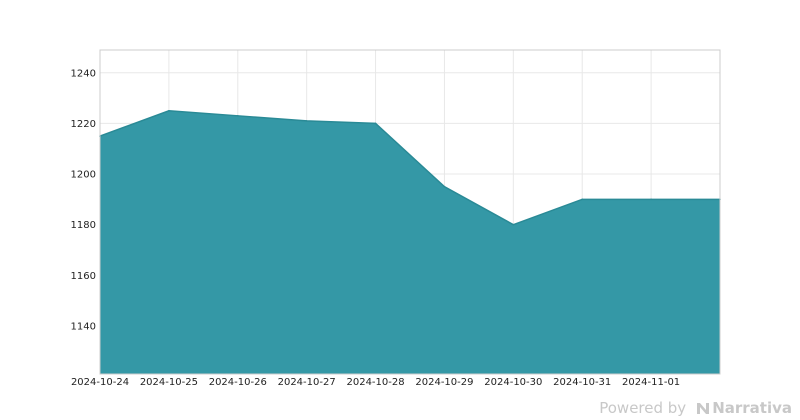  I want to click on y-tick-label: 1200, so click(83, 175).